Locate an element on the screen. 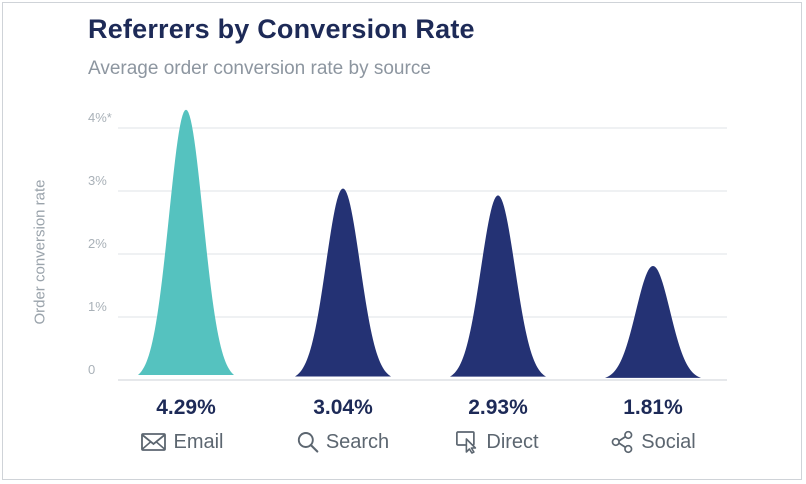  y-tick-label: 2% is located at coordinates (97, 243).